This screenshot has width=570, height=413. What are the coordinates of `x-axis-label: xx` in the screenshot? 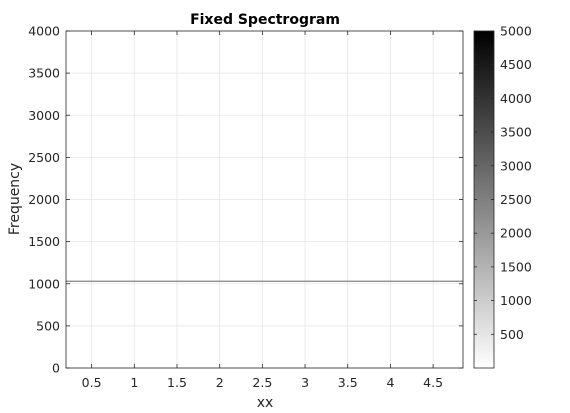 It's located at (265, 403).